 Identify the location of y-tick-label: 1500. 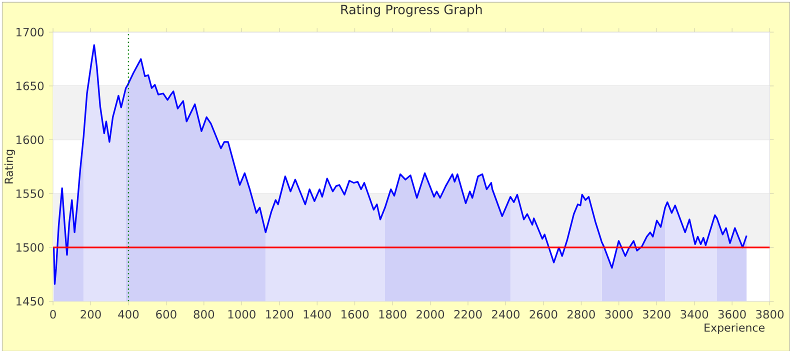
(30, 247).